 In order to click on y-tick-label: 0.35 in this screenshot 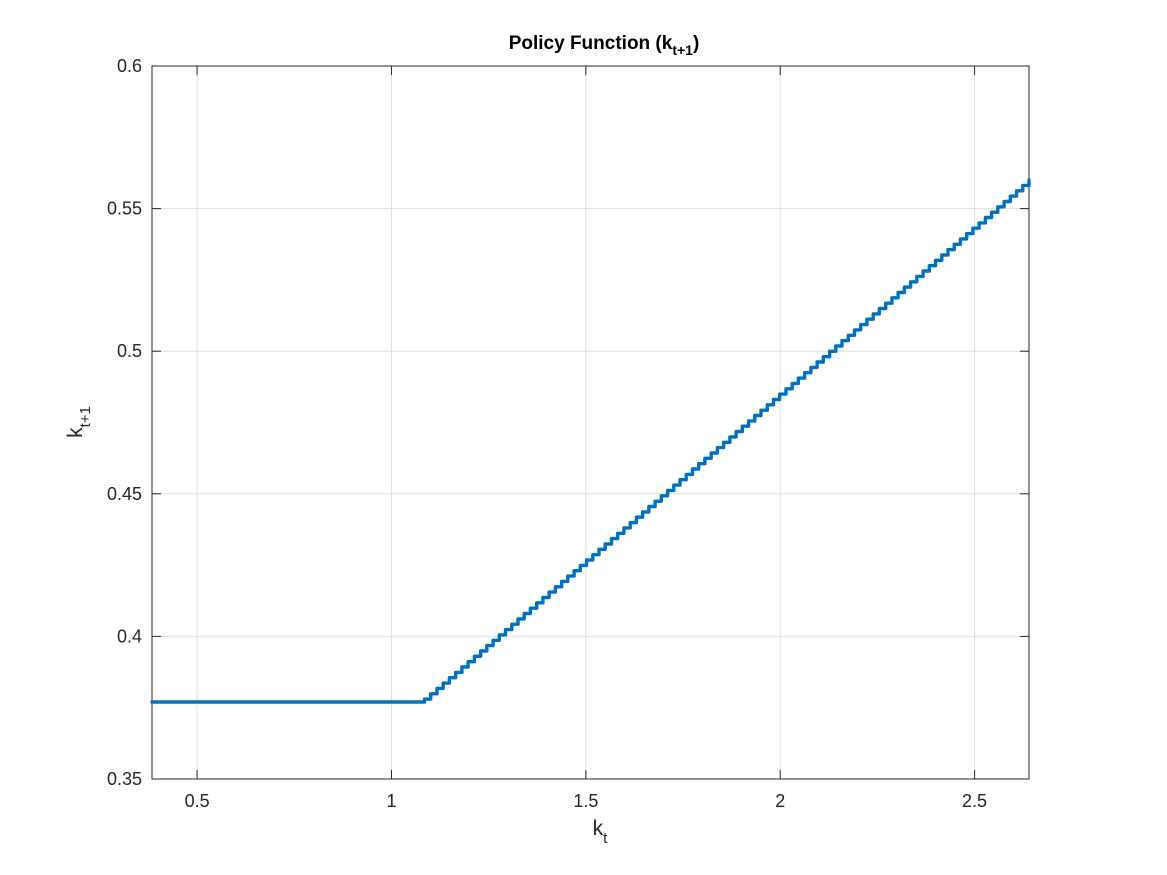, I will do `click(124, 779)`.